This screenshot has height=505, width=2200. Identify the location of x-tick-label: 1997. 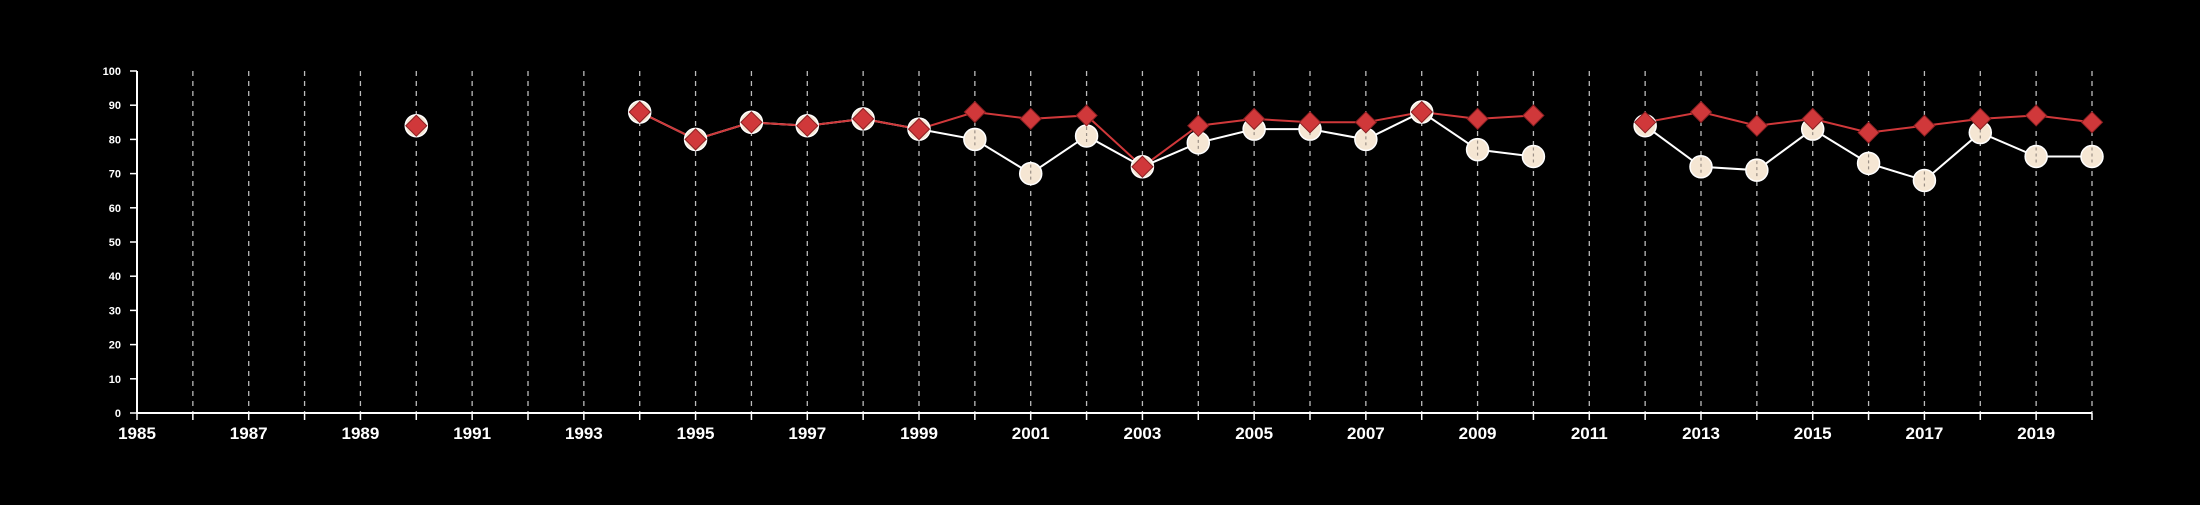
(807, 433).